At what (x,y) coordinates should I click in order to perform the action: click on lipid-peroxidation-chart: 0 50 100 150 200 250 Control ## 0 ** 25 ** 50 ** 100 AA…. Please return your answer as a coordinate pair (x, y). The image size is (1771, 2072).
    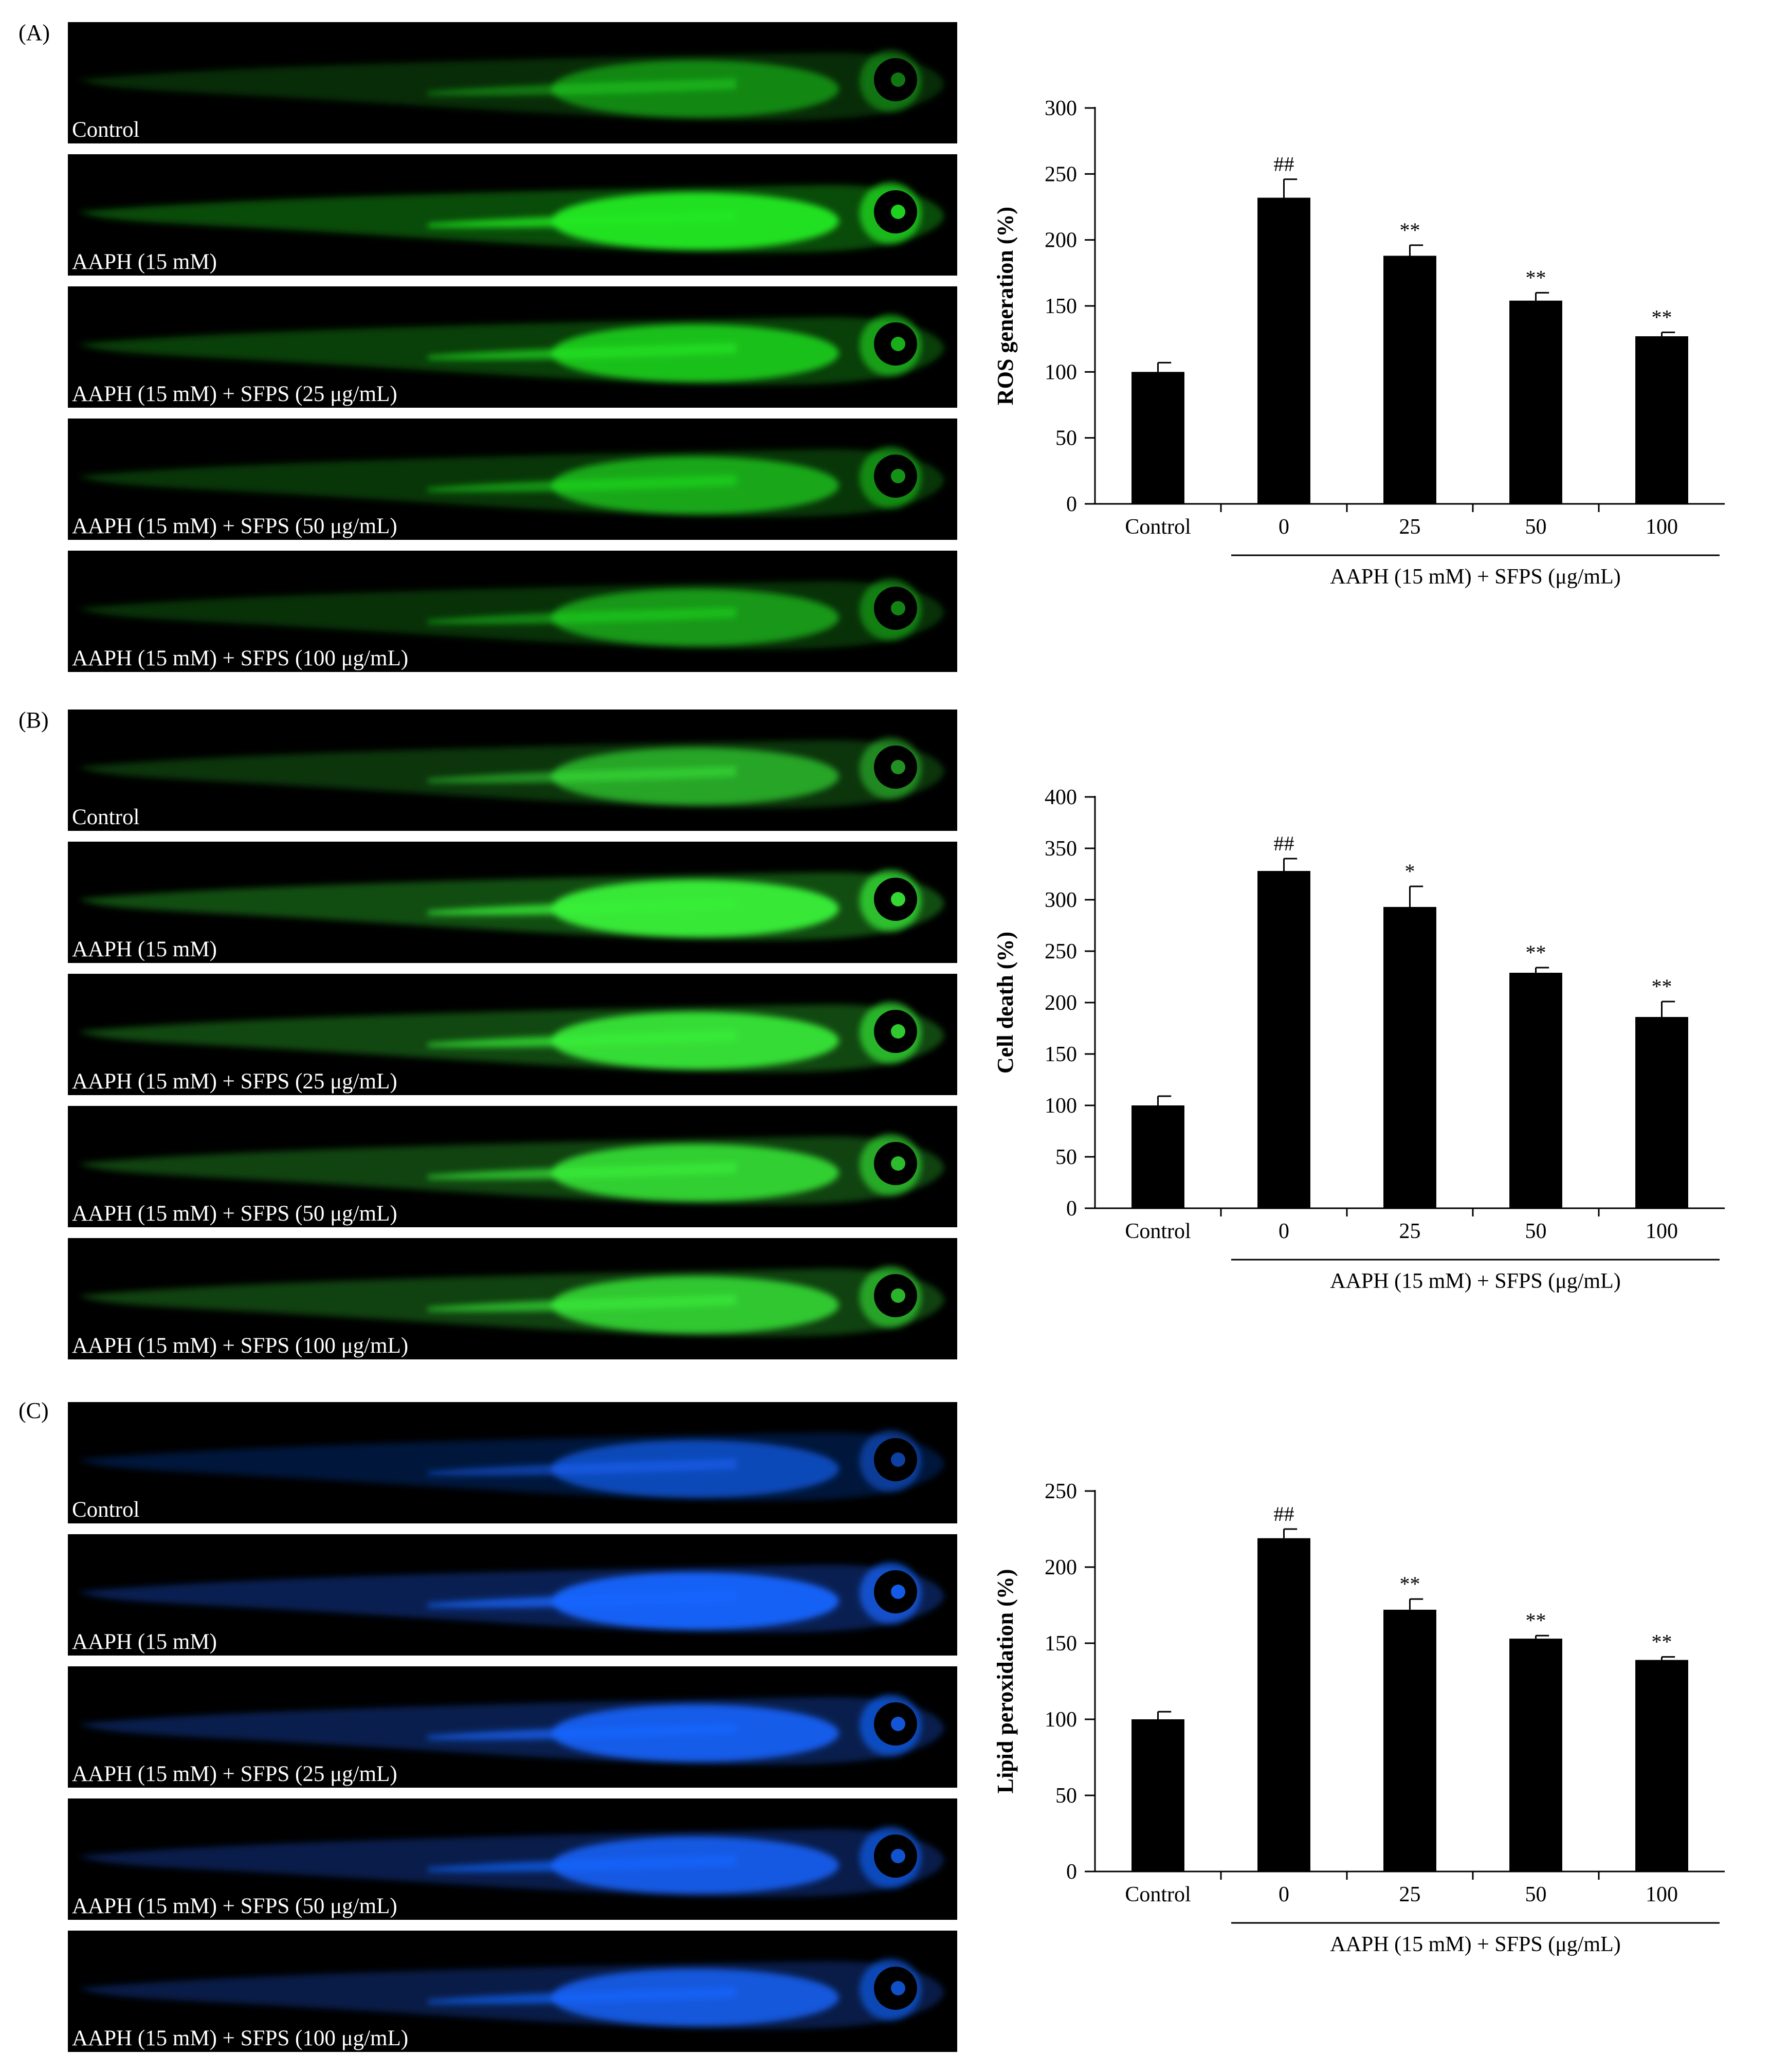
    Looking at the image, I should click on (1359, 1718).